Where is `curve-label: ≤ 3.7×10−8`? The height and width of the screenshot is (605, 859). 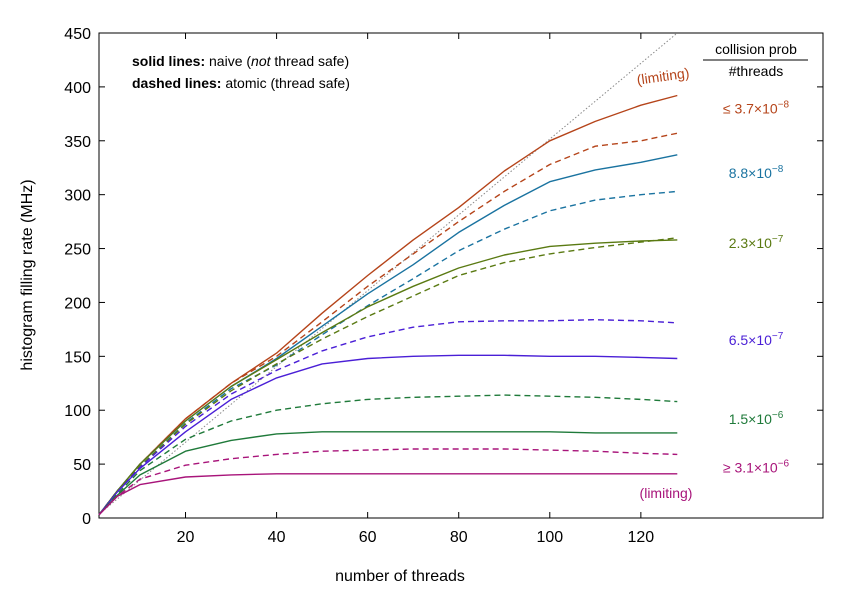 curve-label: ≤ 3.7×10−8 is located at coordinates (756, 107).